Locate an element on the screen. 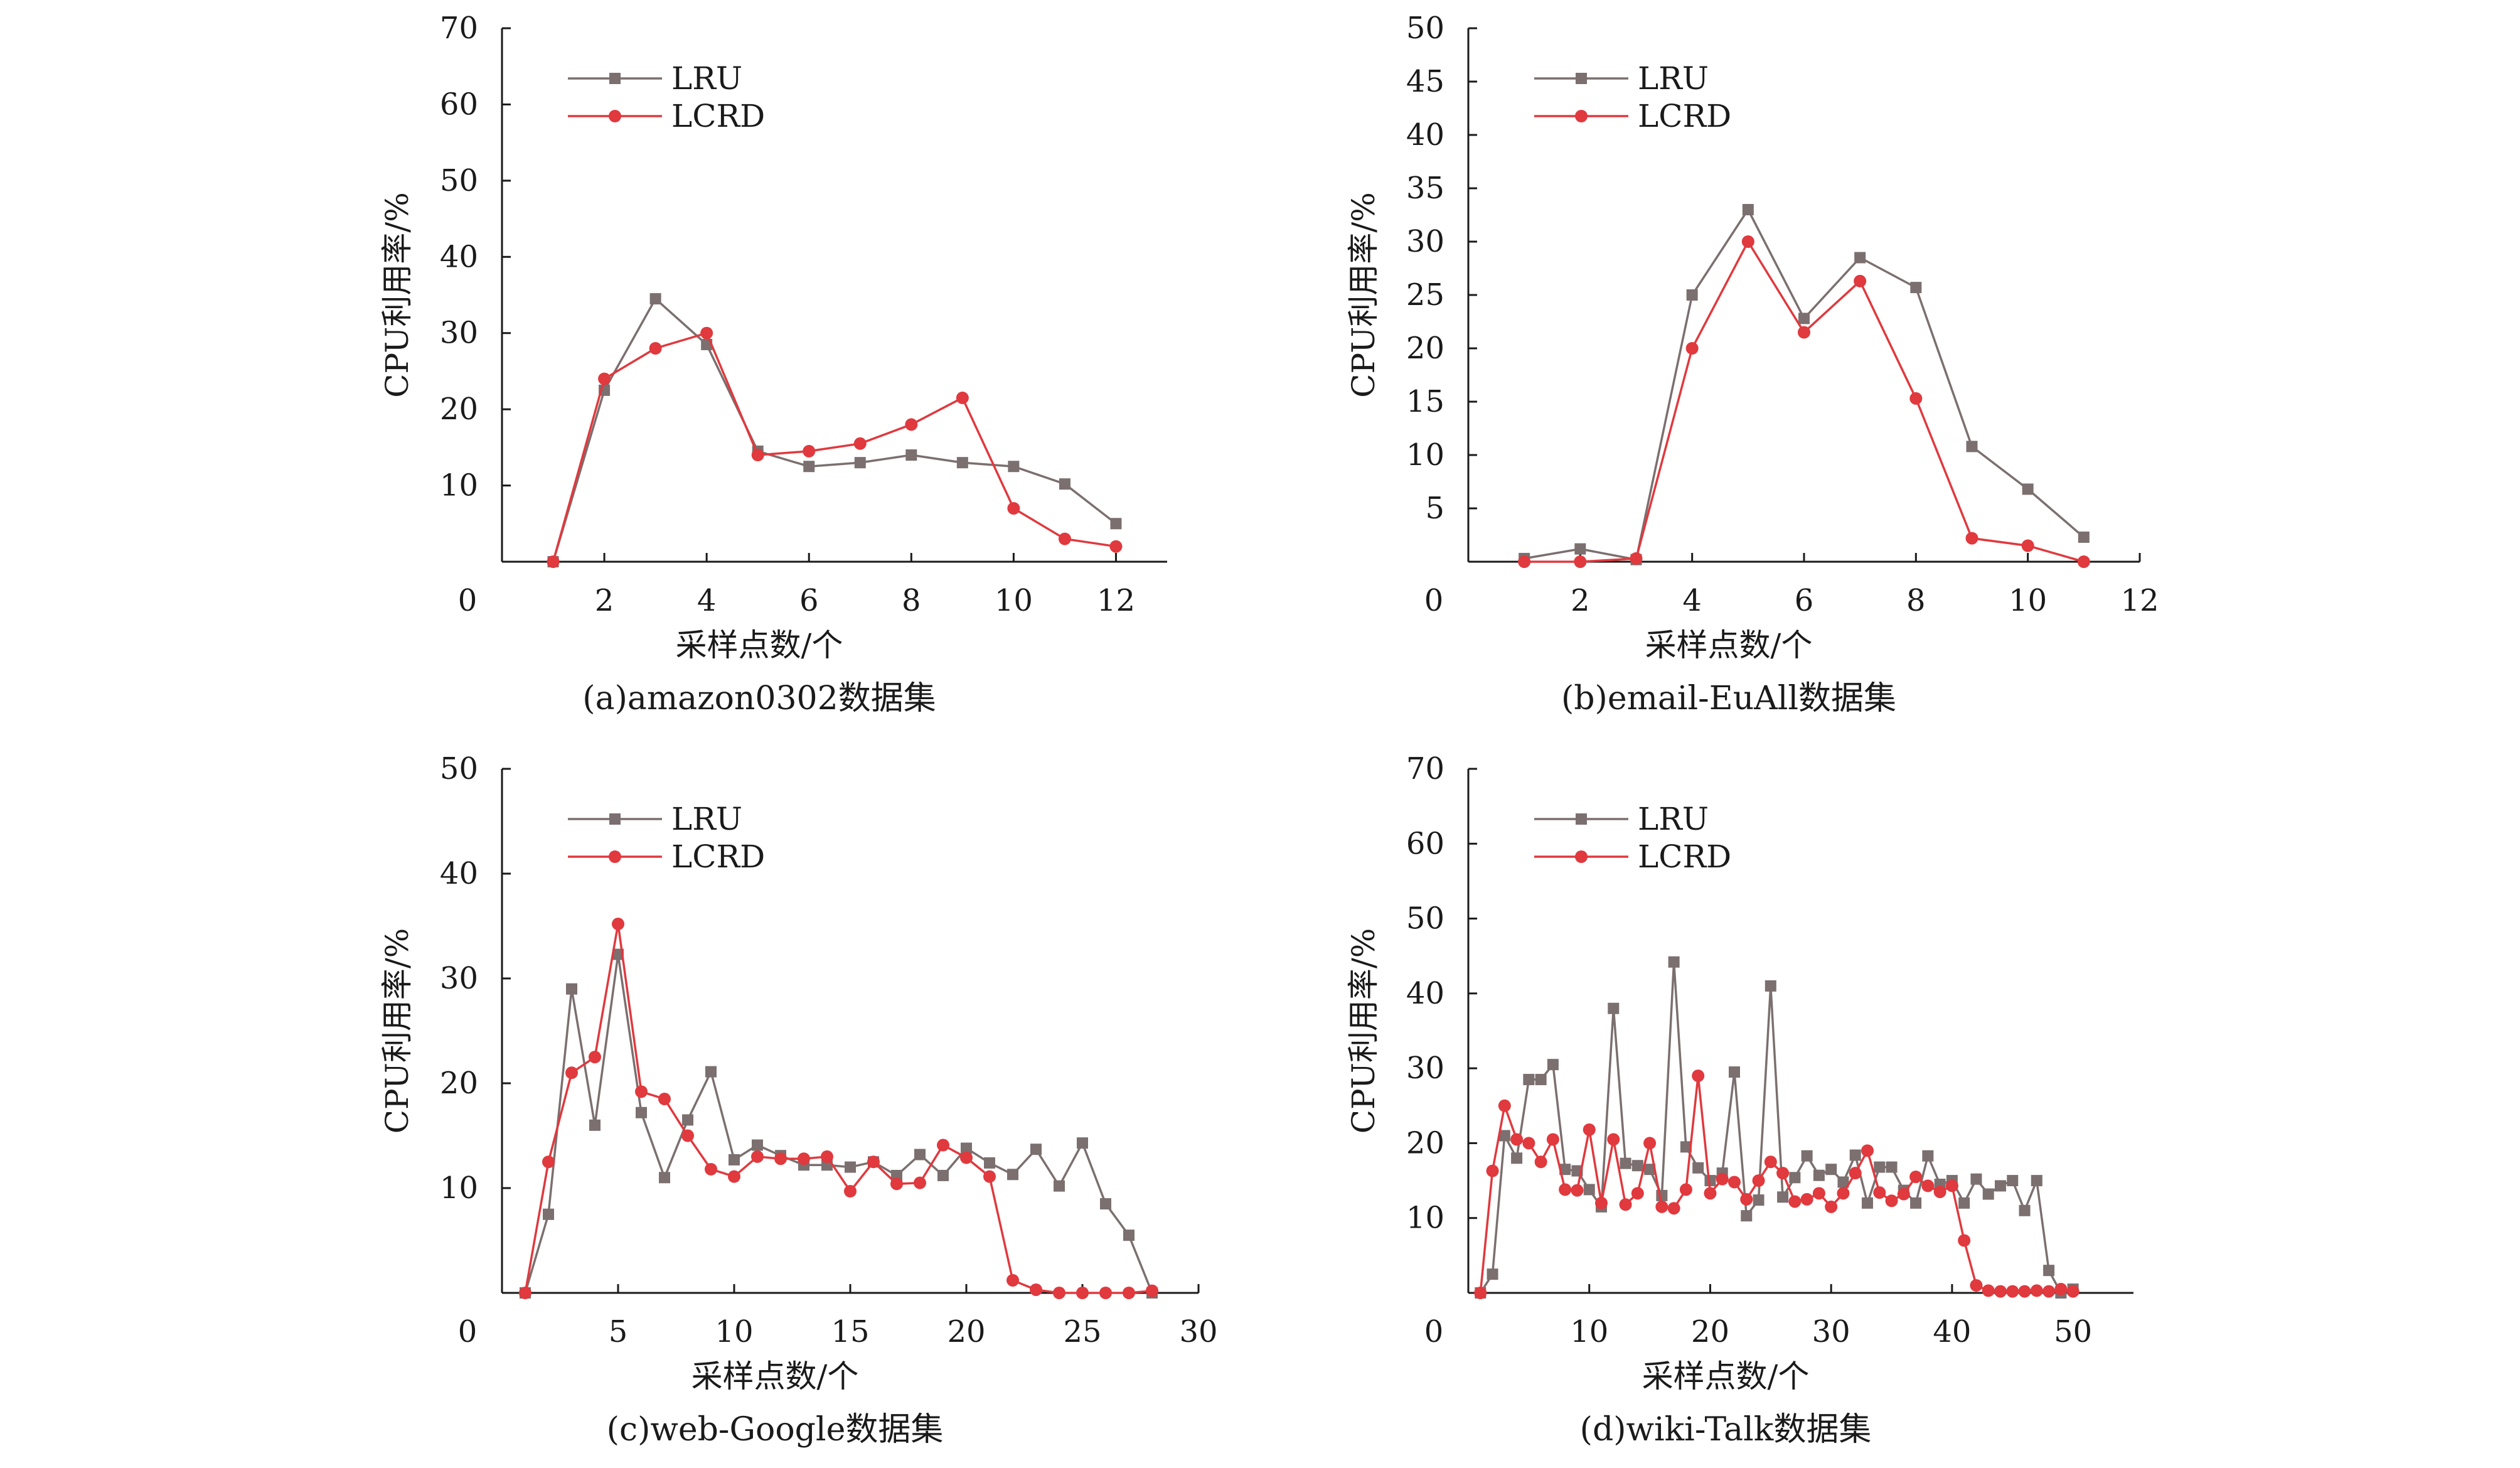  x-tick-label: 8 is located at coordinates (911, 600).